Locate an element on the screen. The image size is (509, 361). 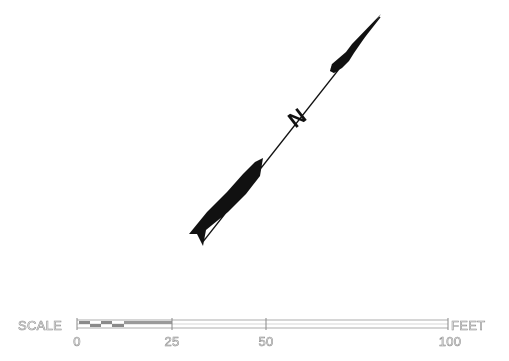
north-label: N is located at coordinates (297, 117).